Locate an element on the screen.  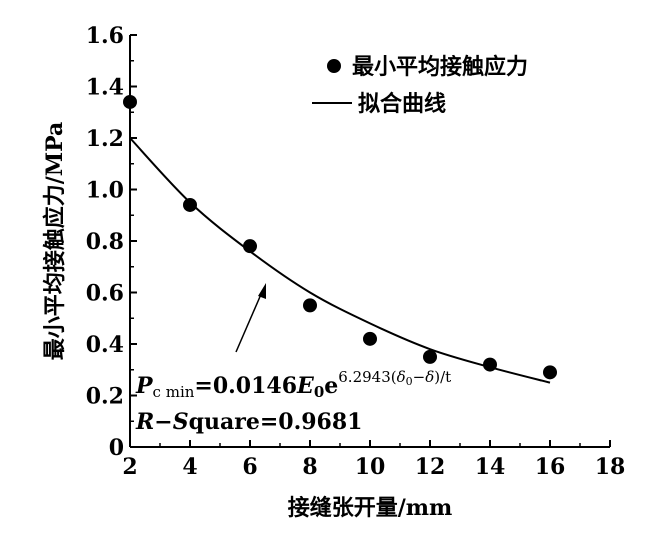
y-tick-label: 1.0 is located at coordinates (105, 191).